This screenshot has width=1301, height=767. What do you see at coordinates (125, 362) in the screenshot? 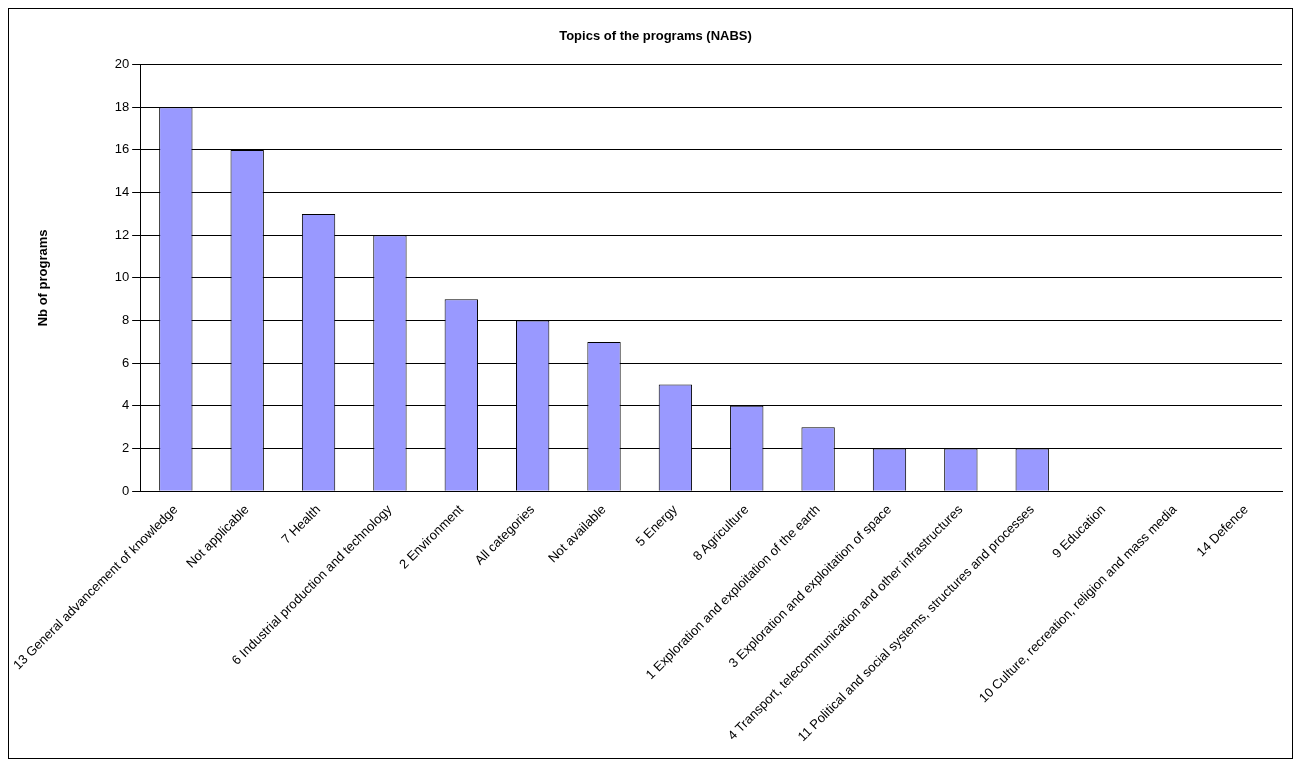
I see `y-tick-label: 6` at bounding box center [125, 362].